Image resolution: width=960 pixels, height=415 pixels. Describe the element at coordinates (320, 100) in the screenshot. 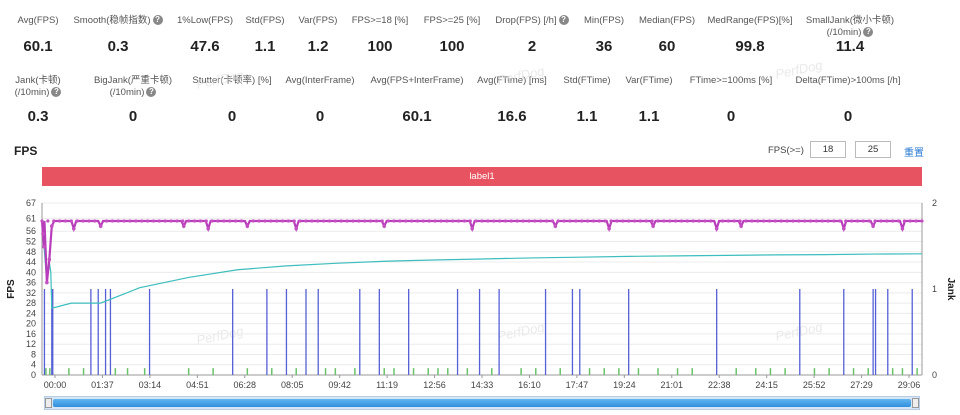

I see `stat-item: Avg(InterFrame) 0` at that location.